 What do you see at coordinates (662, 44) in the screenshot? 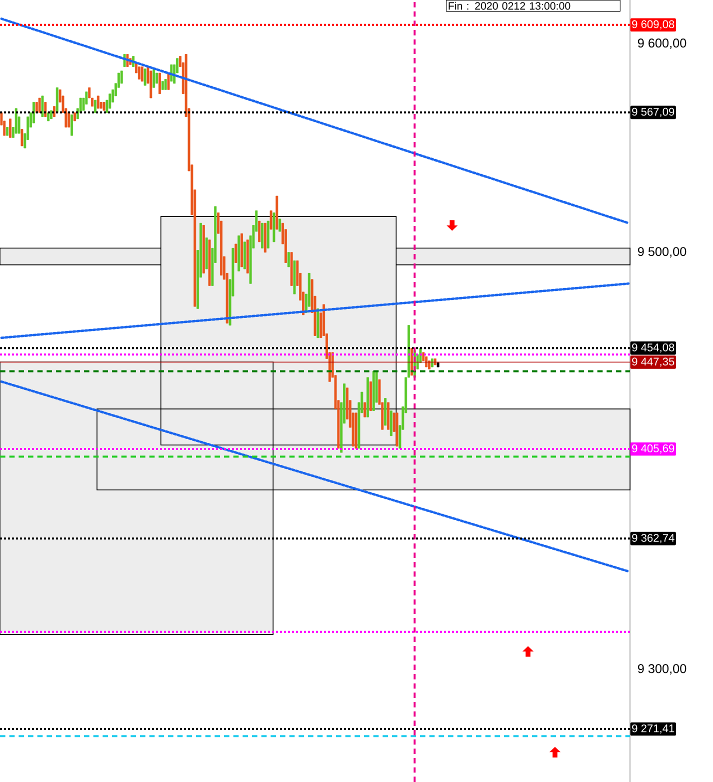
I see `y-tick-label: 9 600,00` at bounding box center [662, 44].